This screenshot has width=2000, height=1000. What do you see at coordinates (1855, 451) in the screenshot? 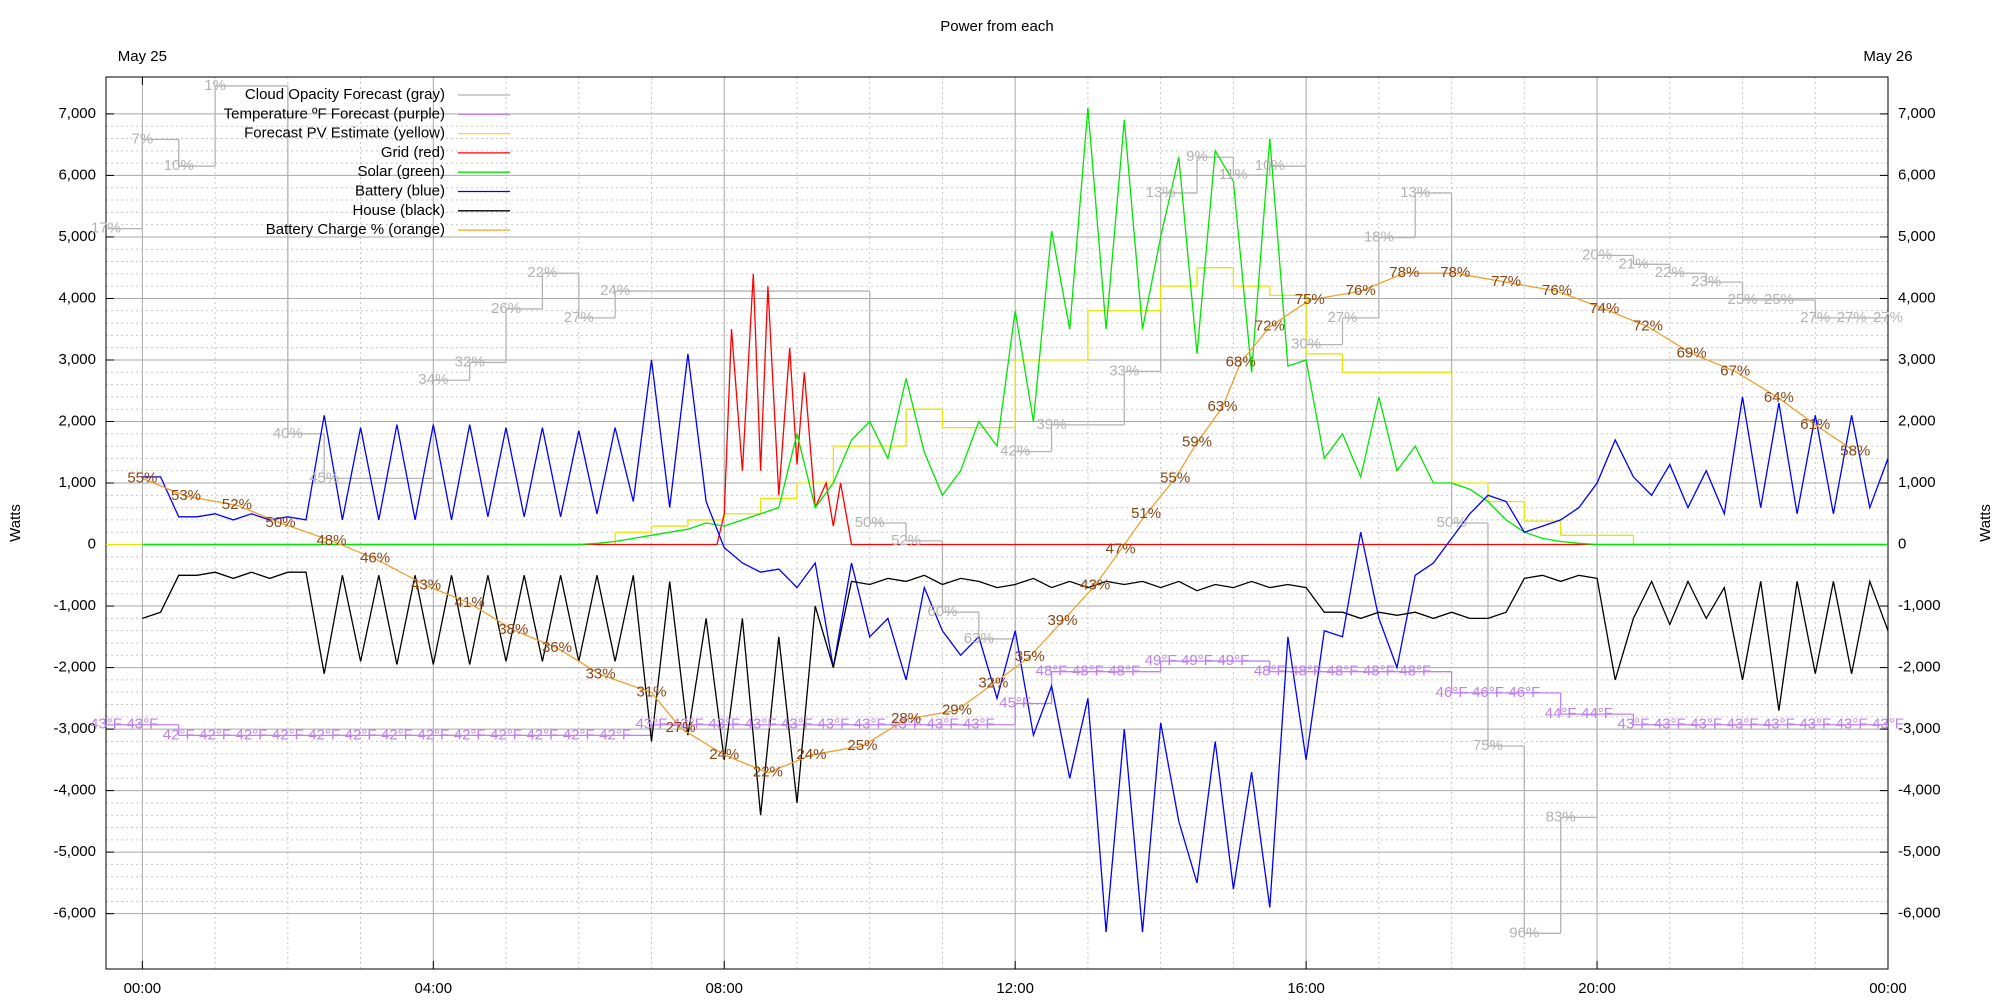
I see `data-label: 58%` at bounding box center [1855, 451].